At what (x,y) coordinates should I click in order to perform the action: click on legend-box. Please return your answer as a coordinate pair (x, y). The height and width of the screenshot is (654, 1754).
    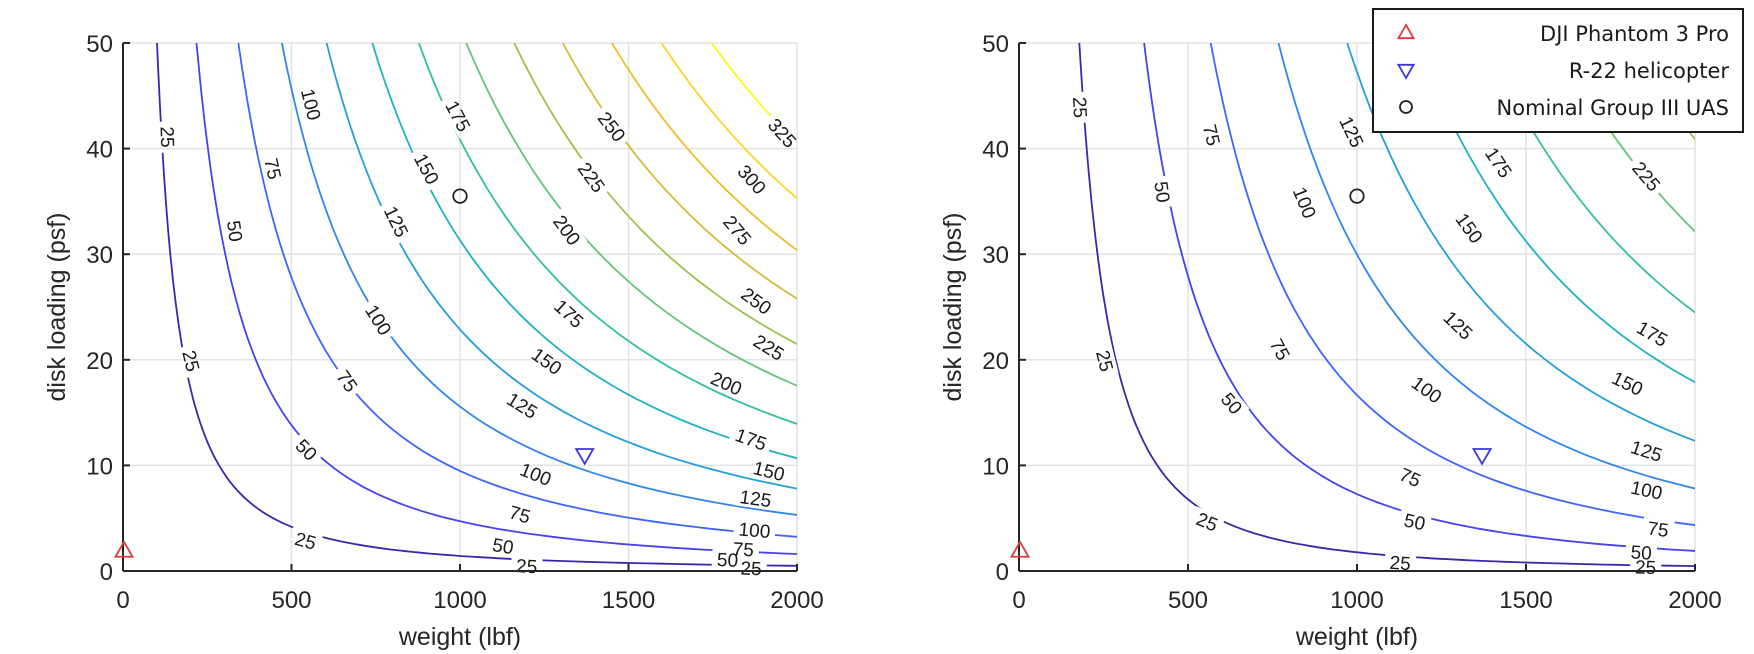
    Looking at the image, I should click on (1558, 70).